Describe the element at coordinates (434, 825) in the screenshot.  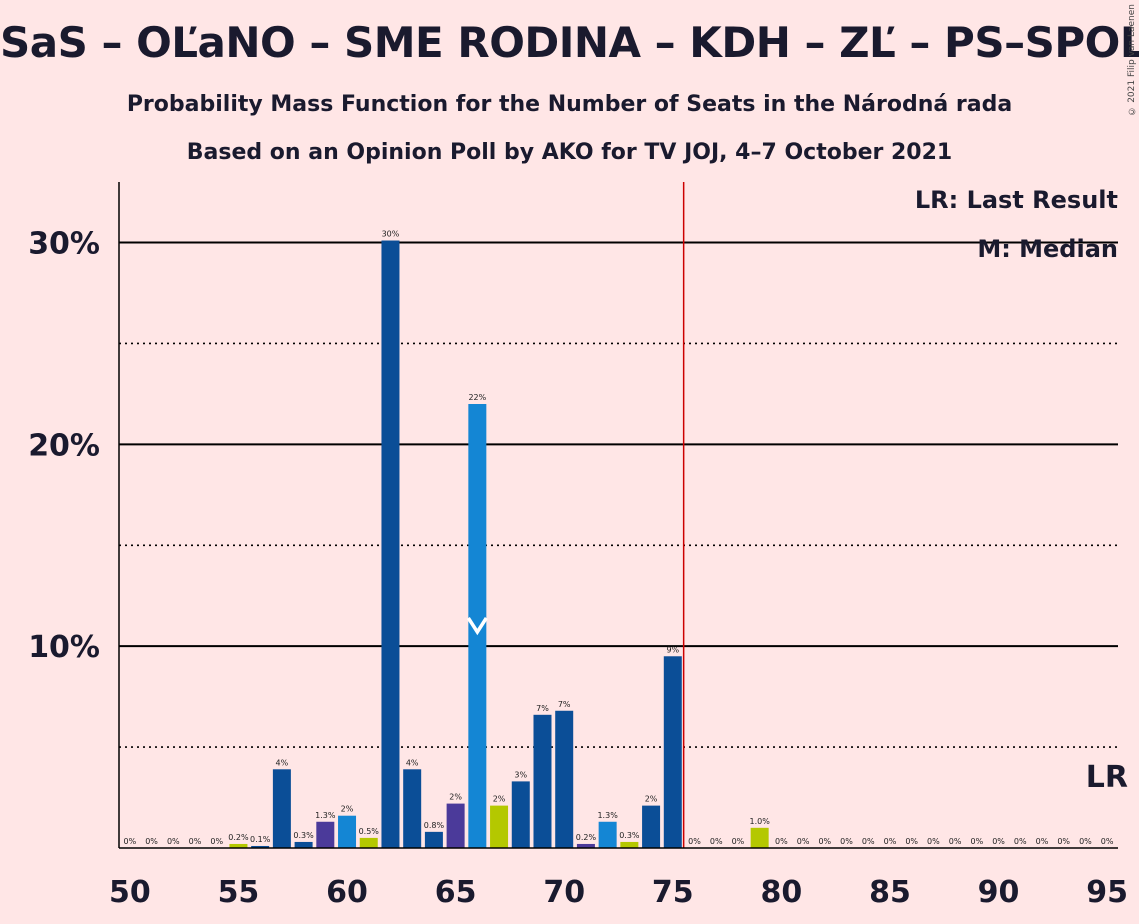
I see `bar-value-label: 0.8%` at that location.